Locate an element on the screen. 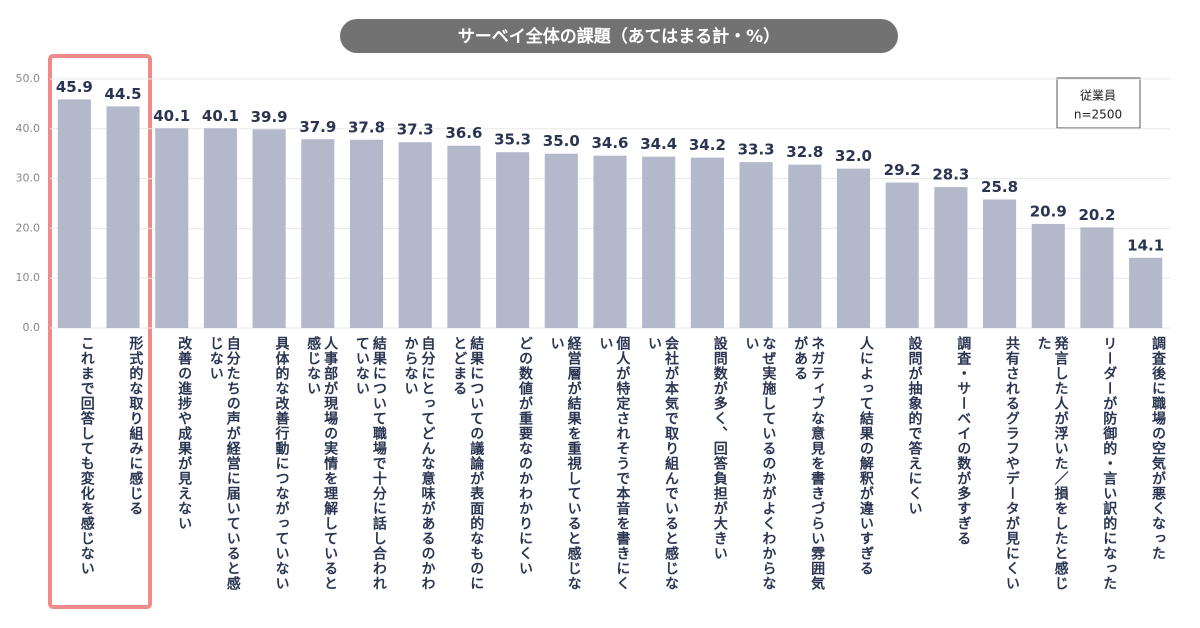  legend-note: n=2500 is located at coordinates (1098, 115).